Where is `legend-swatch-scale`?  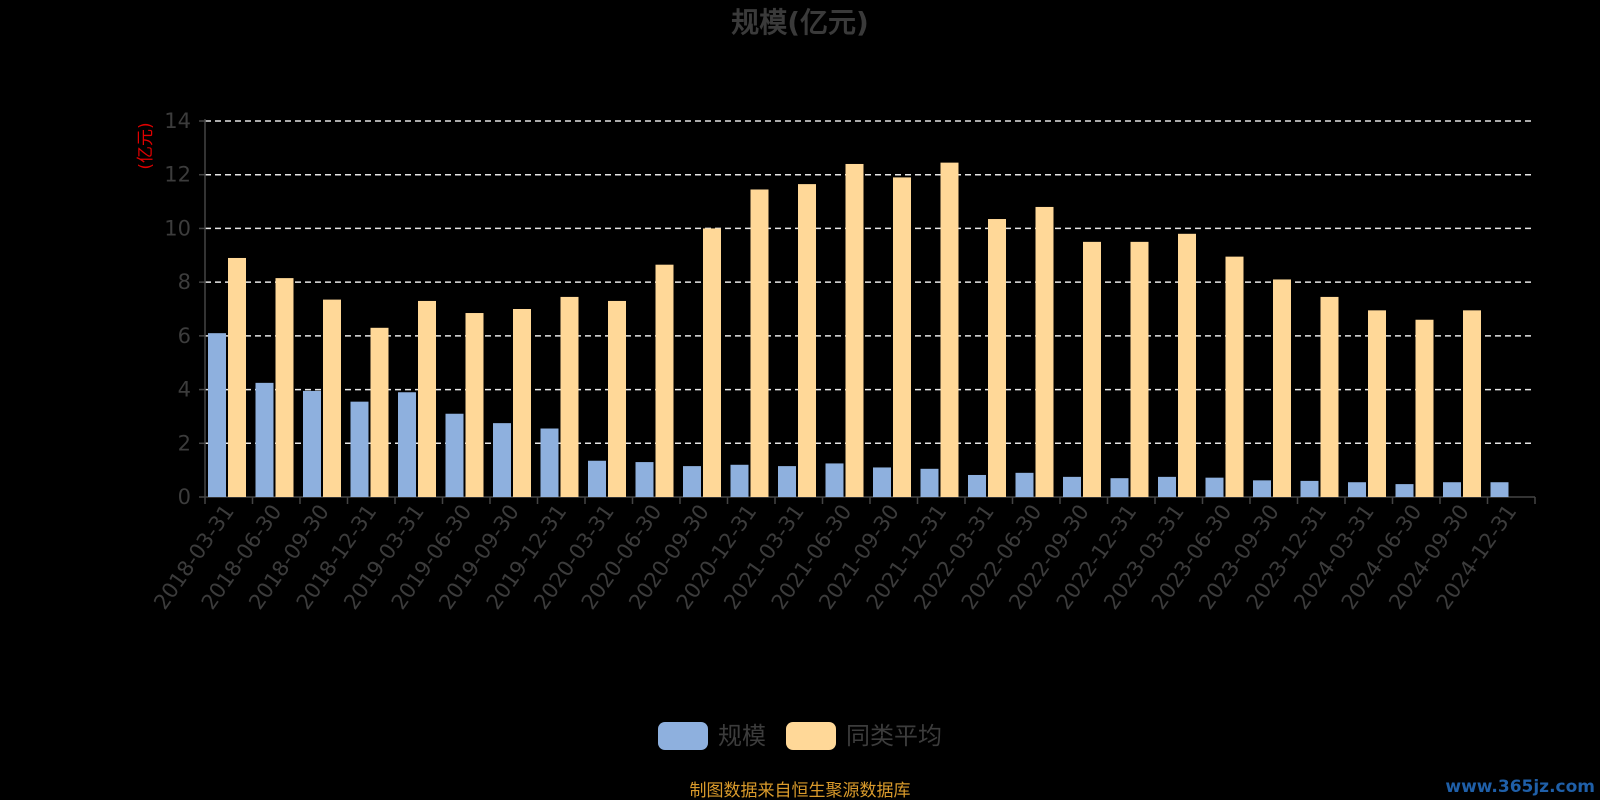 legend-swatch-scale is located at coordinates (683, 736).